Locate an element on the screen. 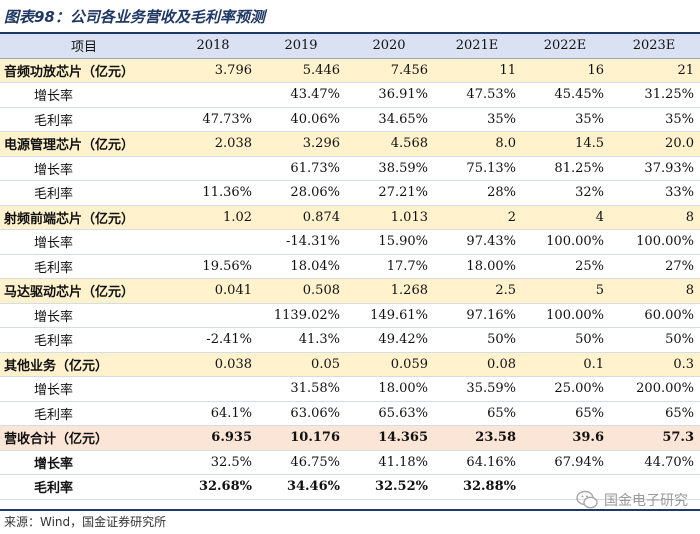  table-cell: 14.5 is located at coordinates (566, 144).